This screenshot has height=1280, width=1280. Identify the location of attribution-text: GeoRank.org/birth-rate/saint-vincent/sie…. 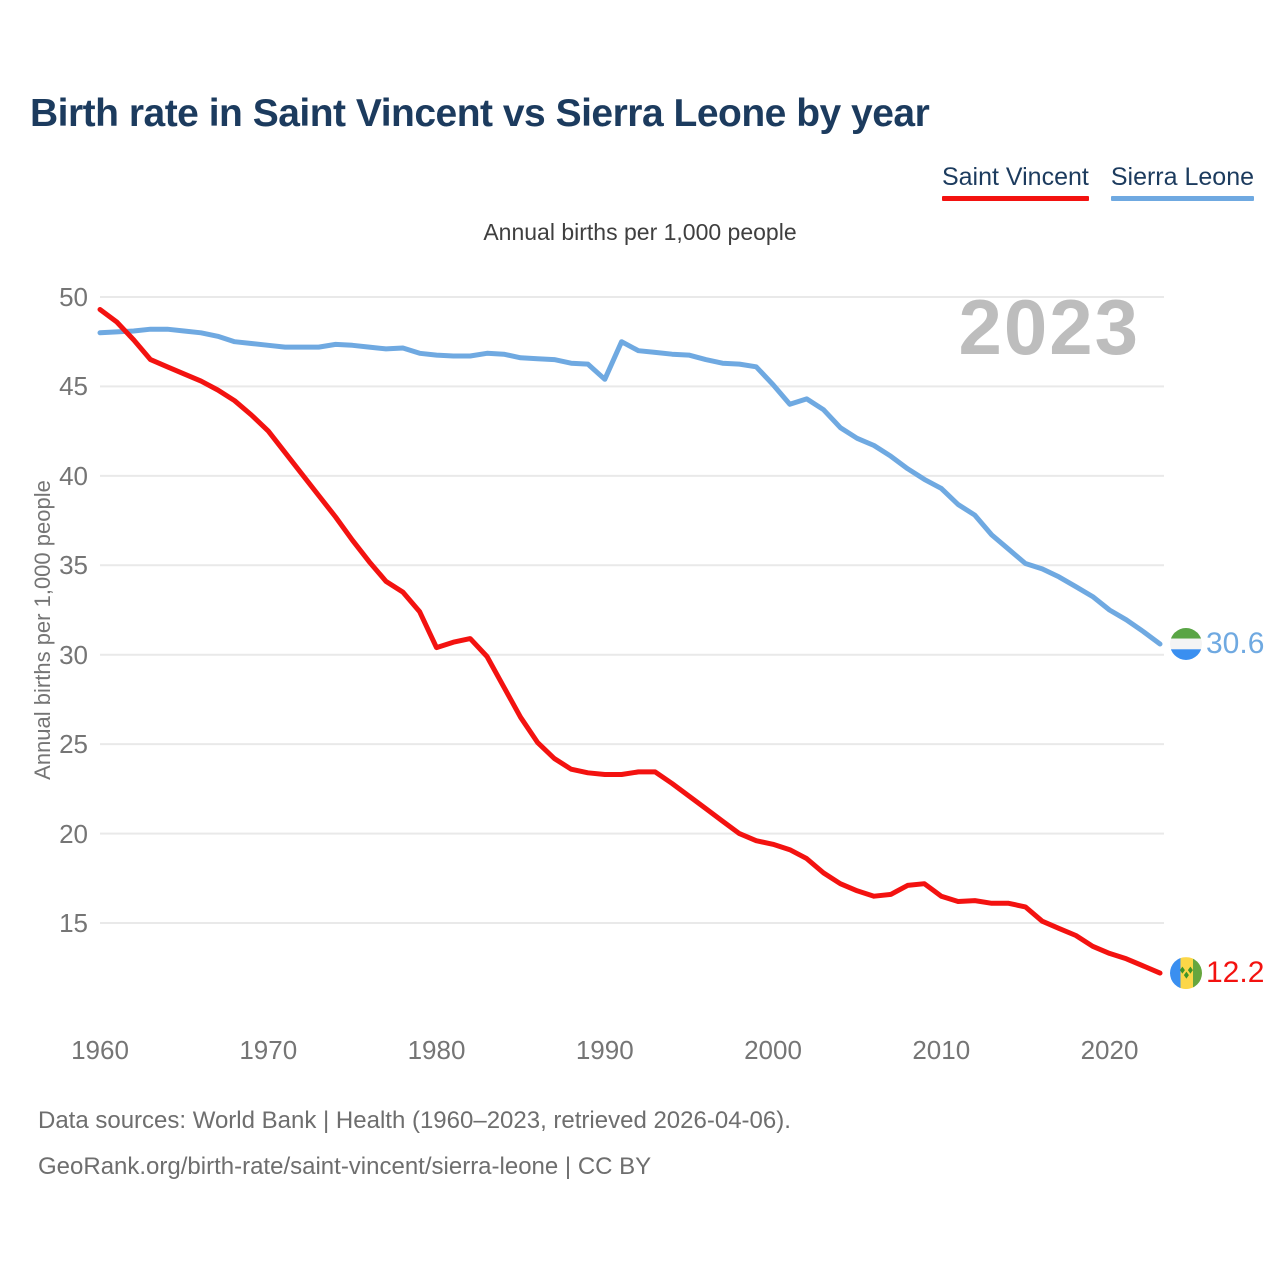
(345, 1166).